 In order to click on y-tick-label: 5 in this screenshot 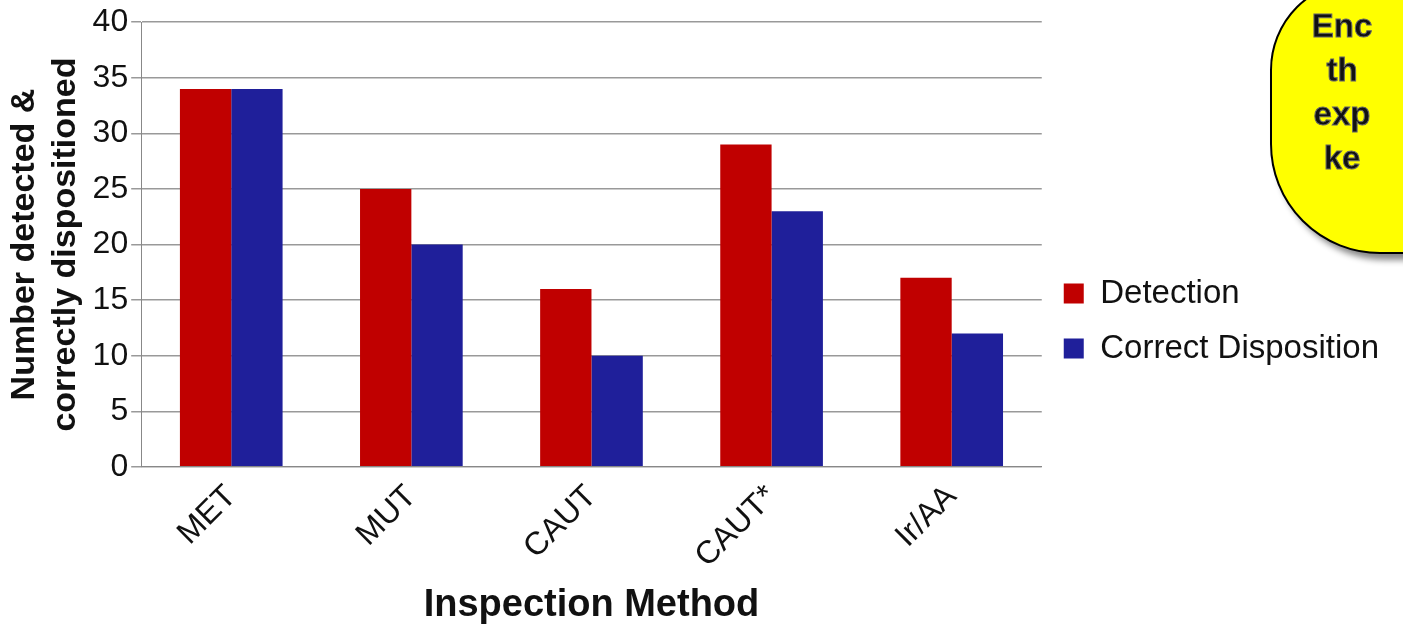, I will do `click(119, 409)`.